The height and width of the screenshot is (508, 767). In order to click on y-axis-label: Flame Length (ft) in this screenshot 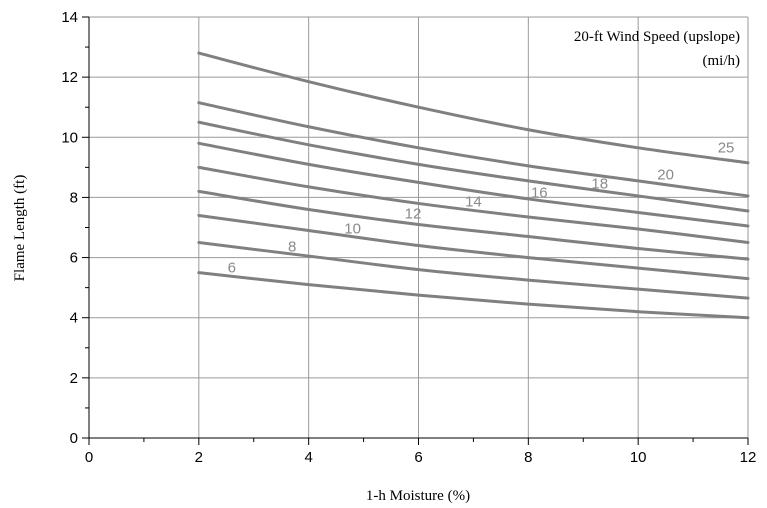, I will do `click(20, 228)`.